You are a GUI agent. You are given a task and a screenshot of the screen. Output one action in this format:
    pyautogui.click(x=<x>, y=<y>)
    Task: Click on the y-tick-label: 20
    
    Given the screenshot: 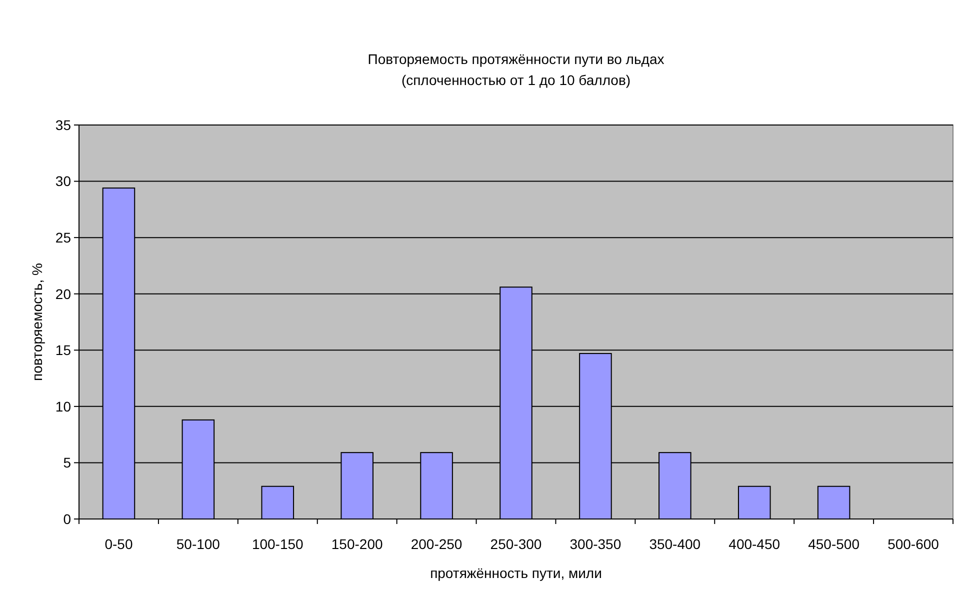 What is the action you would take?
    pyautogui.click(x=63, y=294)
    